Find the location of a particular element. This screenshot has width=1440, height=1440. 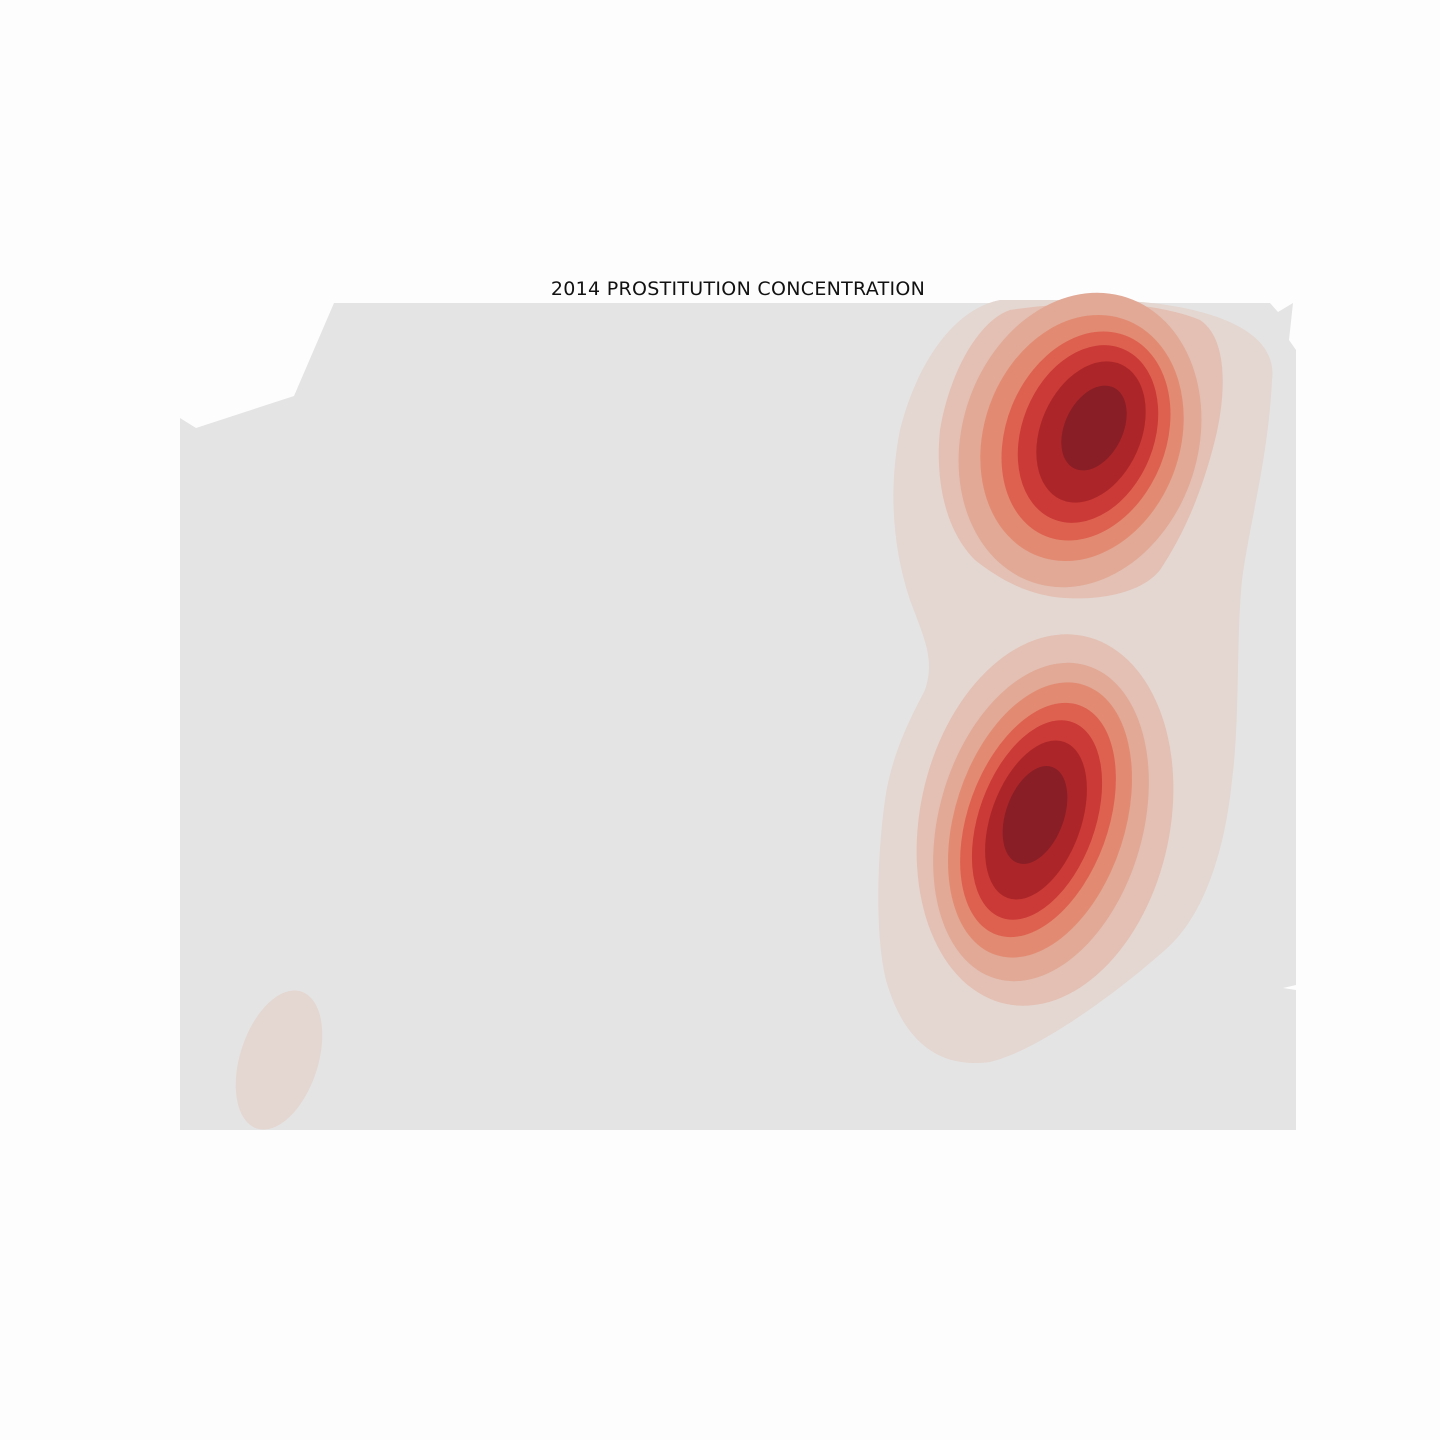

map-title: 2014 PROSTITUTION CONCENTRATION is located at coordinates (738, 289).